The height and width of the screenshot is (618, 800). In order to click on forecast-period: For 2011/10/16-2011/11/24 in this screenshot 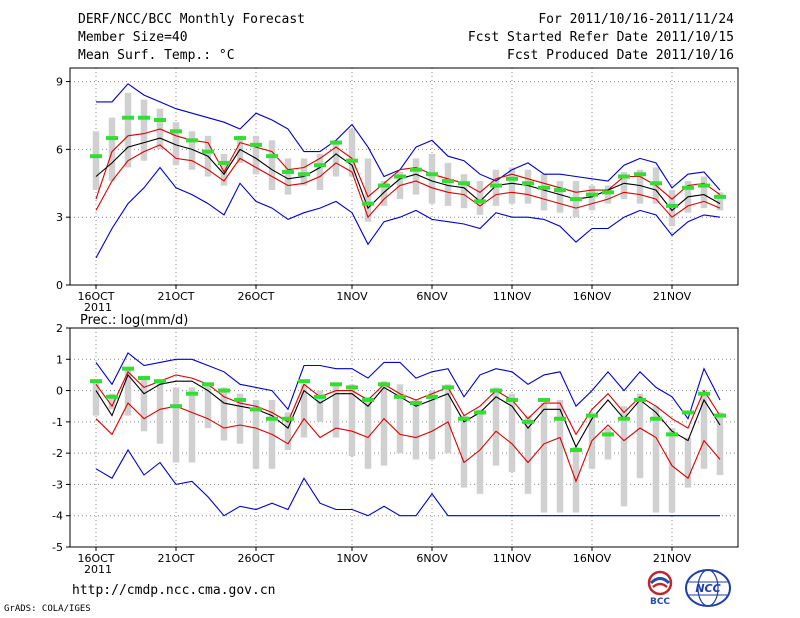, I will do `click(636, 19)`.